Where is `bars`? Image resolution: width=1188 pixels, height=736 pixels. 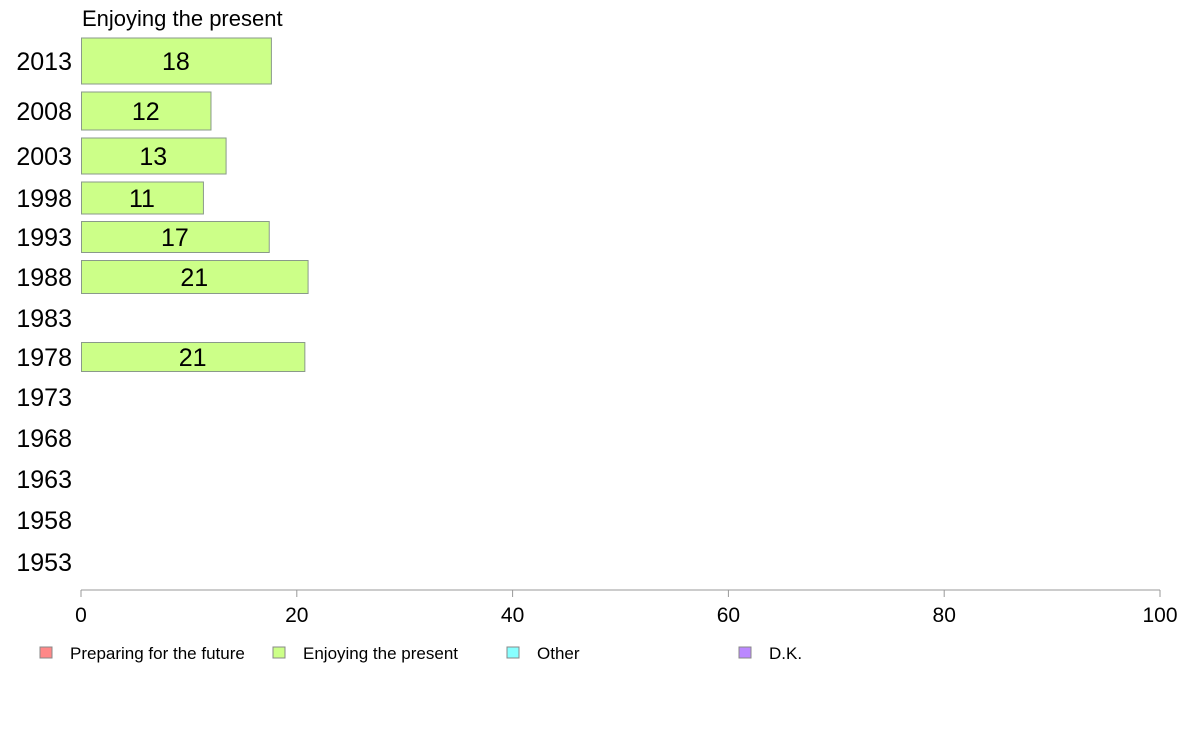
bars is located at coordinates (195, 204).